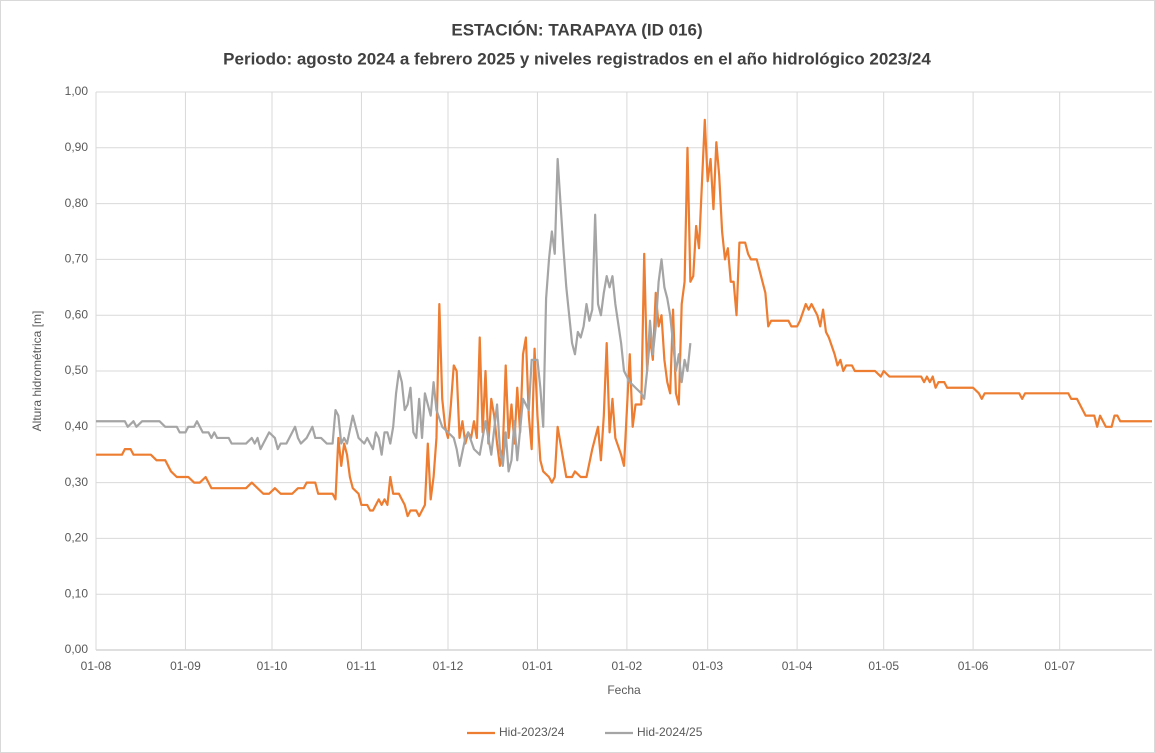 The image size is (1155, 753). What do you see at coordinates (77, 482) in the screenshot?
I see `y-tick-label: 0,30` at bounding box center [77, 482].